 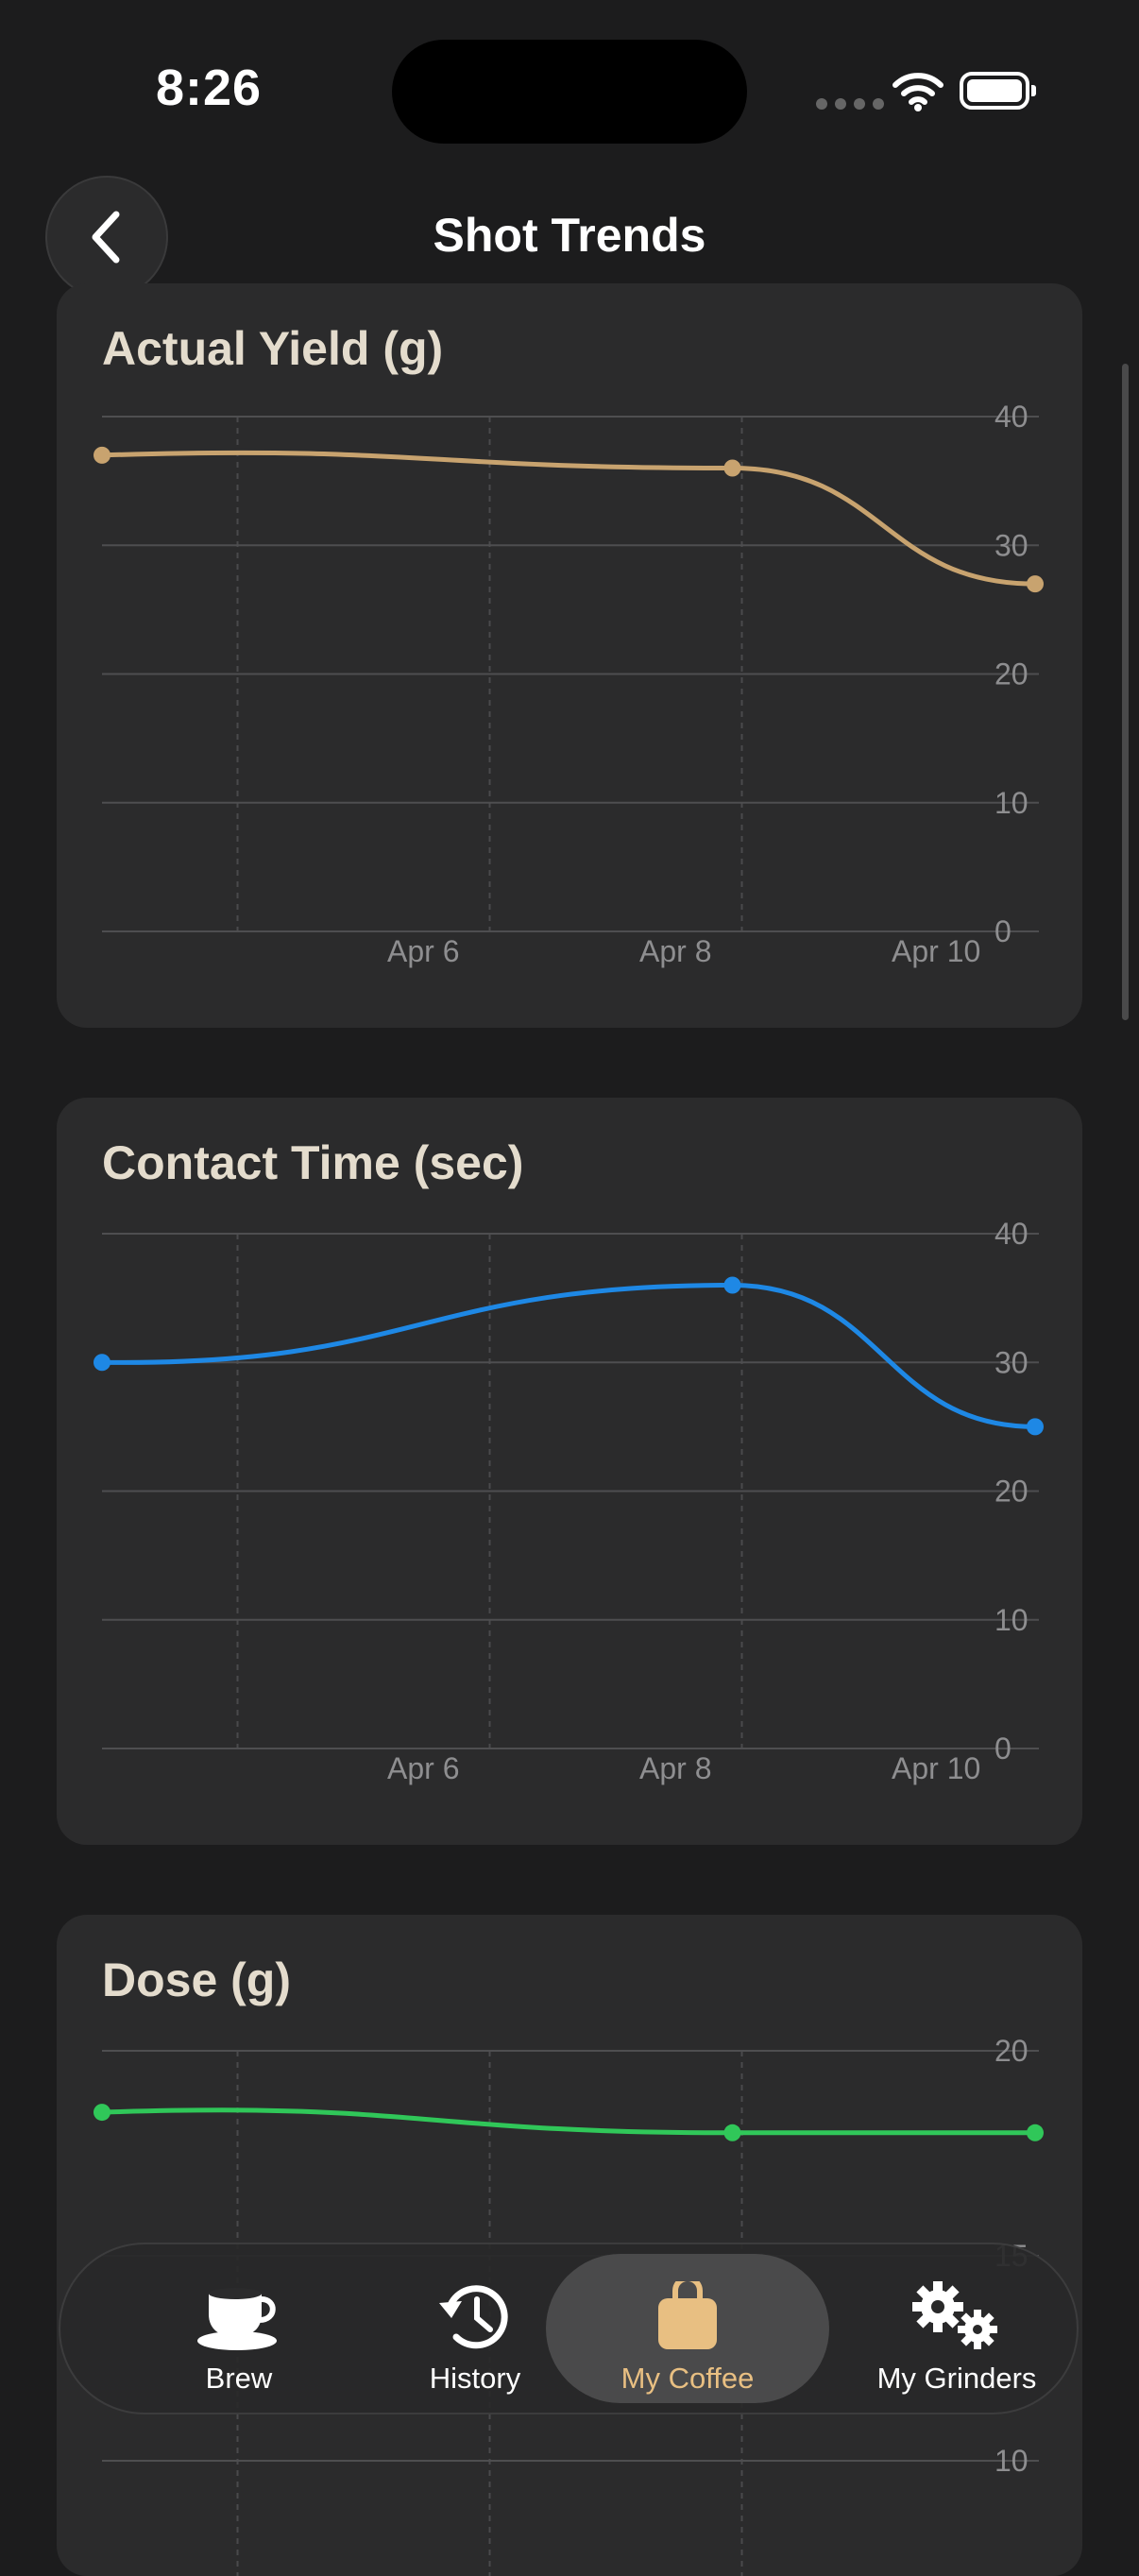 I want to click on tab-label: Brew, so click(x=239, y=2379).